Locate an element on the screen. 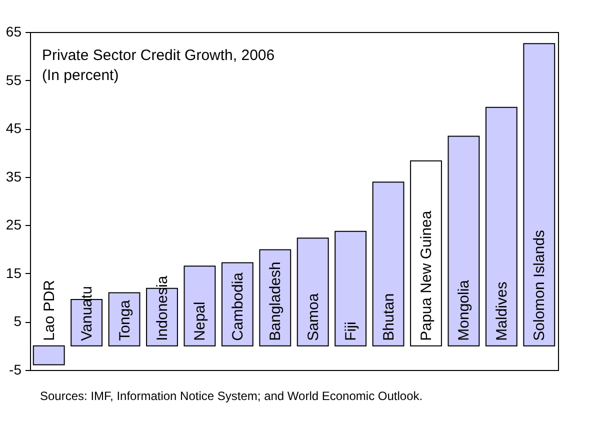 This screenshot has width=594, height=422. y-tick-label: 5 is located at coordinates (18, 321).